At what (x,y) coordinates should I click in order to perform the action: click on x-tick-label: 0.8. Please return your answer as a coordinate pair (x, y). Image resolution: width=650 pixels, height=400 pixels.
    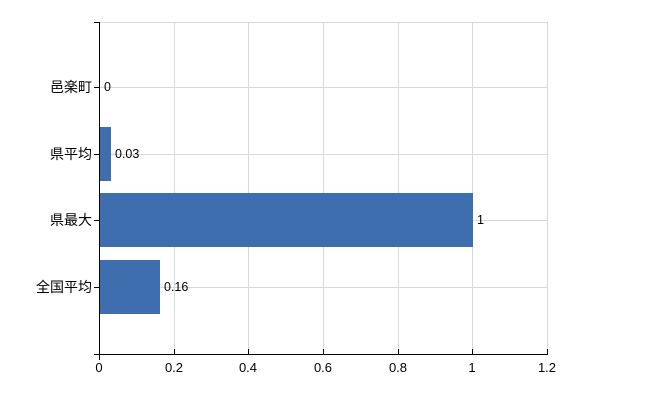
    Looking at the image, I should click on (398, 367).